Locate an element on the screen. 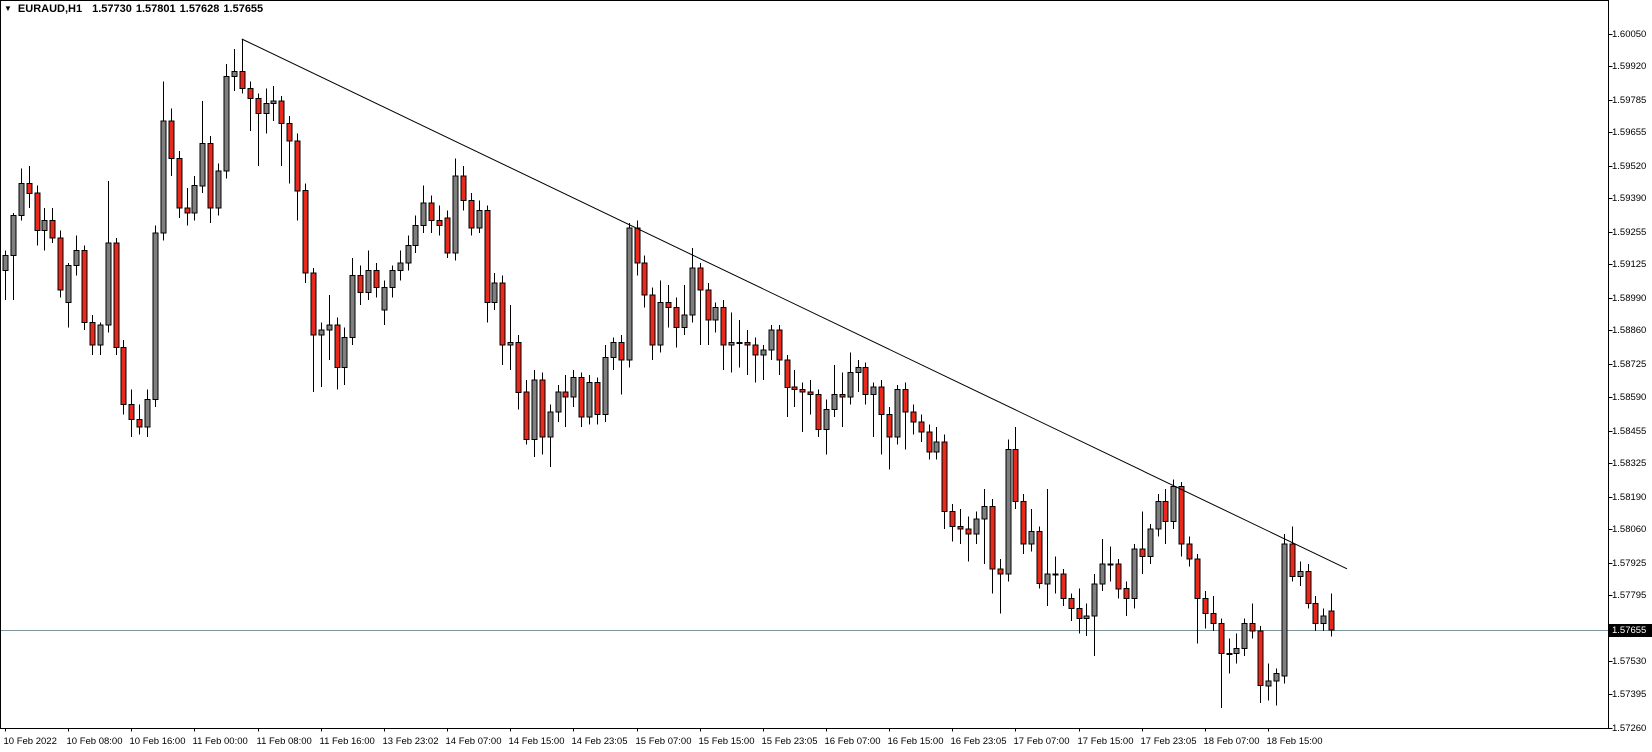 Image resolution: width=1652 pixels, height=752 pixels. price-axis-label: 1.58860 is located at coordinates (1629, 330).